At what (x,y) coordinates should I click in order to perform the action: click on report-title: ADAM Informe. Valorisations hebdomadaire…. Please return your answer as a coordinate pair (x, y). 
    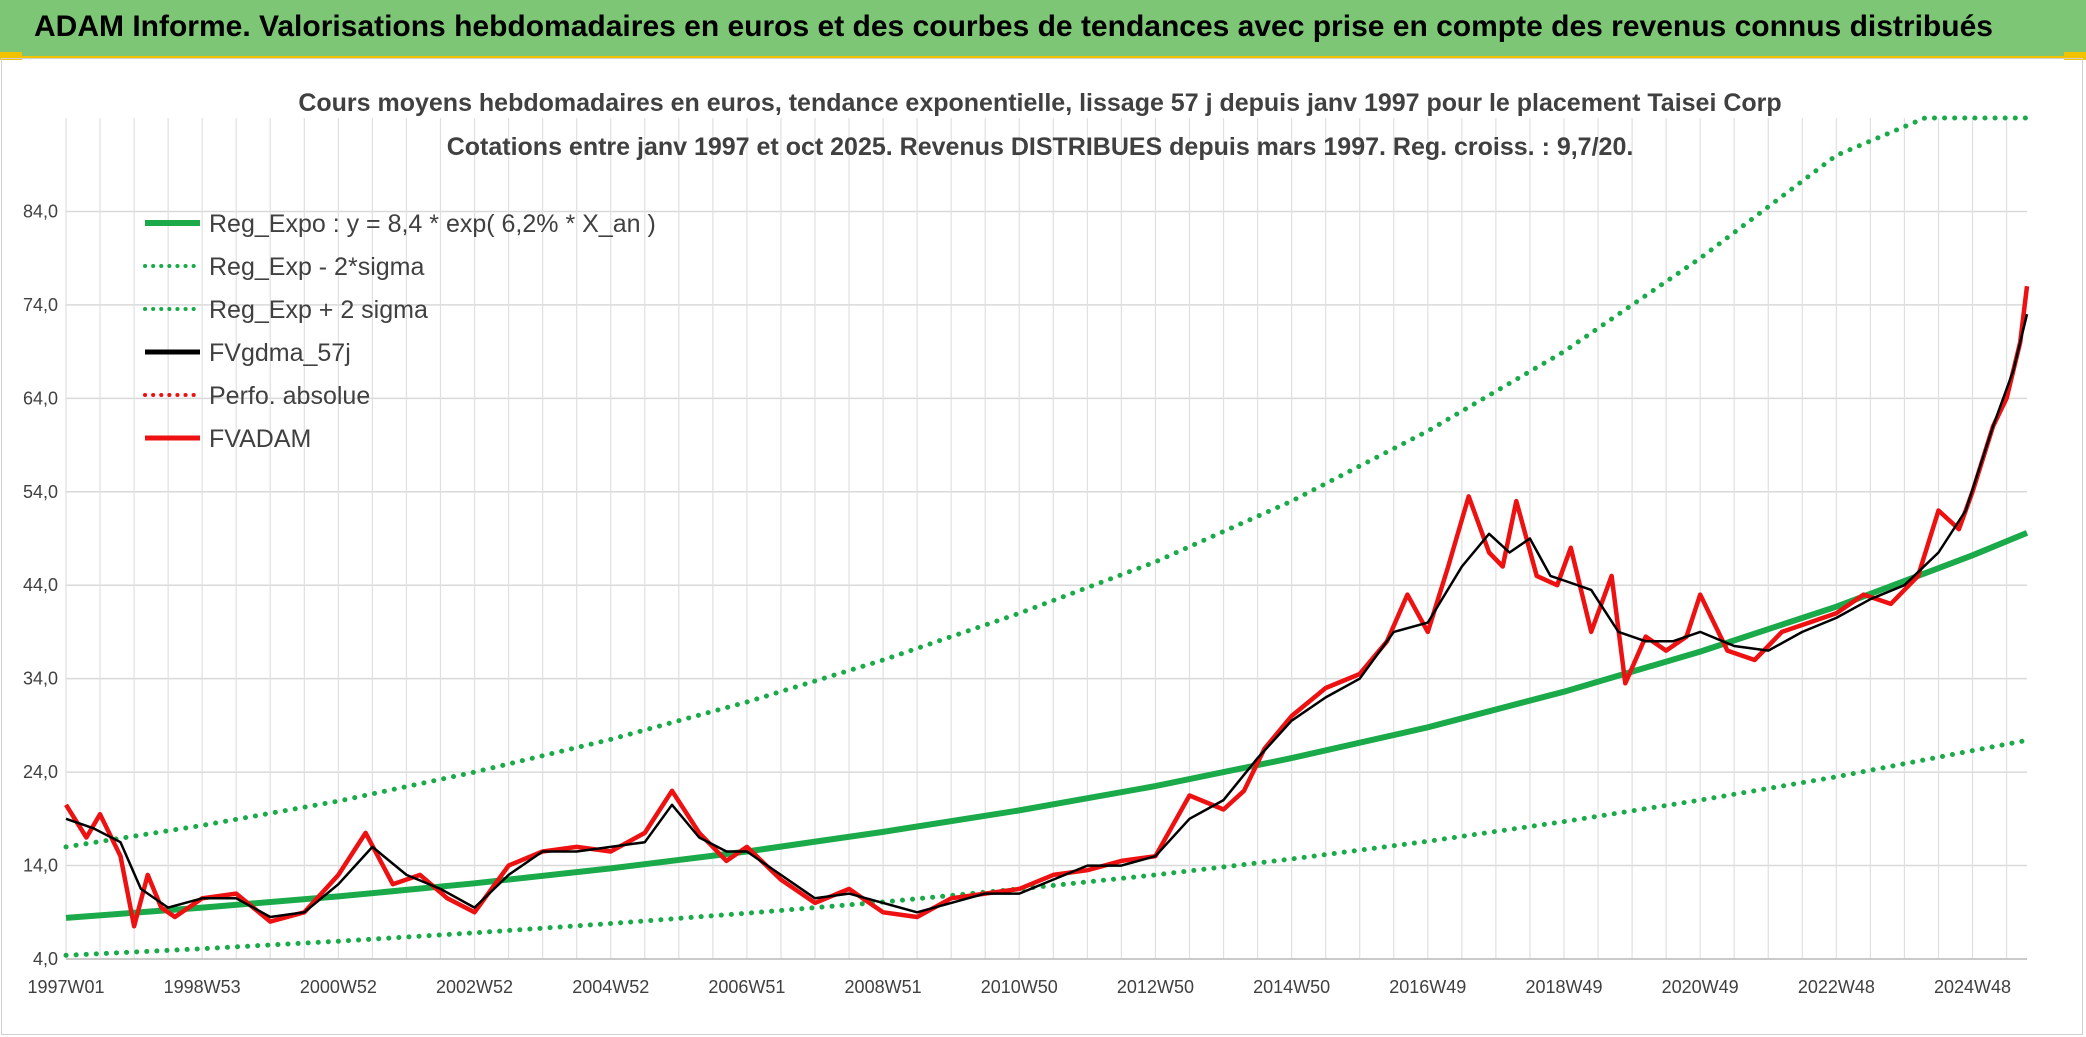
    Looking at the image, I should click on (1013, 26).